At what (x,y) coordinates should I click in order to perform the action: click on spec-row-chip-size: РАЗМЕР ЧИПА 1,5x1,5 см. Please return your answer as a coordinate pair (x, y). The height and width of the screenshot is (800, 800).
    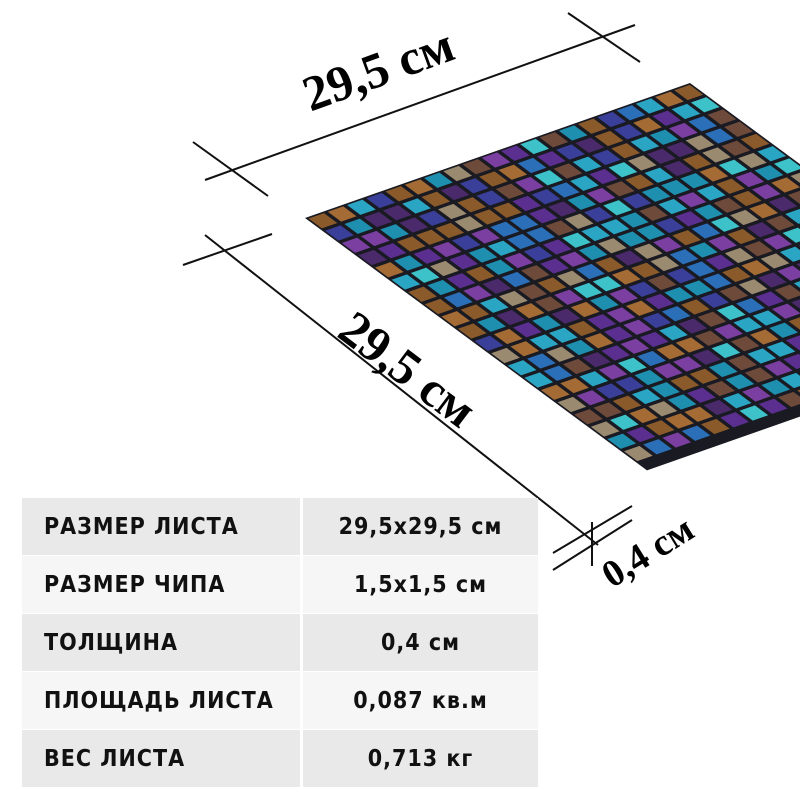
    Looking at the image, I should click on (280, 584).